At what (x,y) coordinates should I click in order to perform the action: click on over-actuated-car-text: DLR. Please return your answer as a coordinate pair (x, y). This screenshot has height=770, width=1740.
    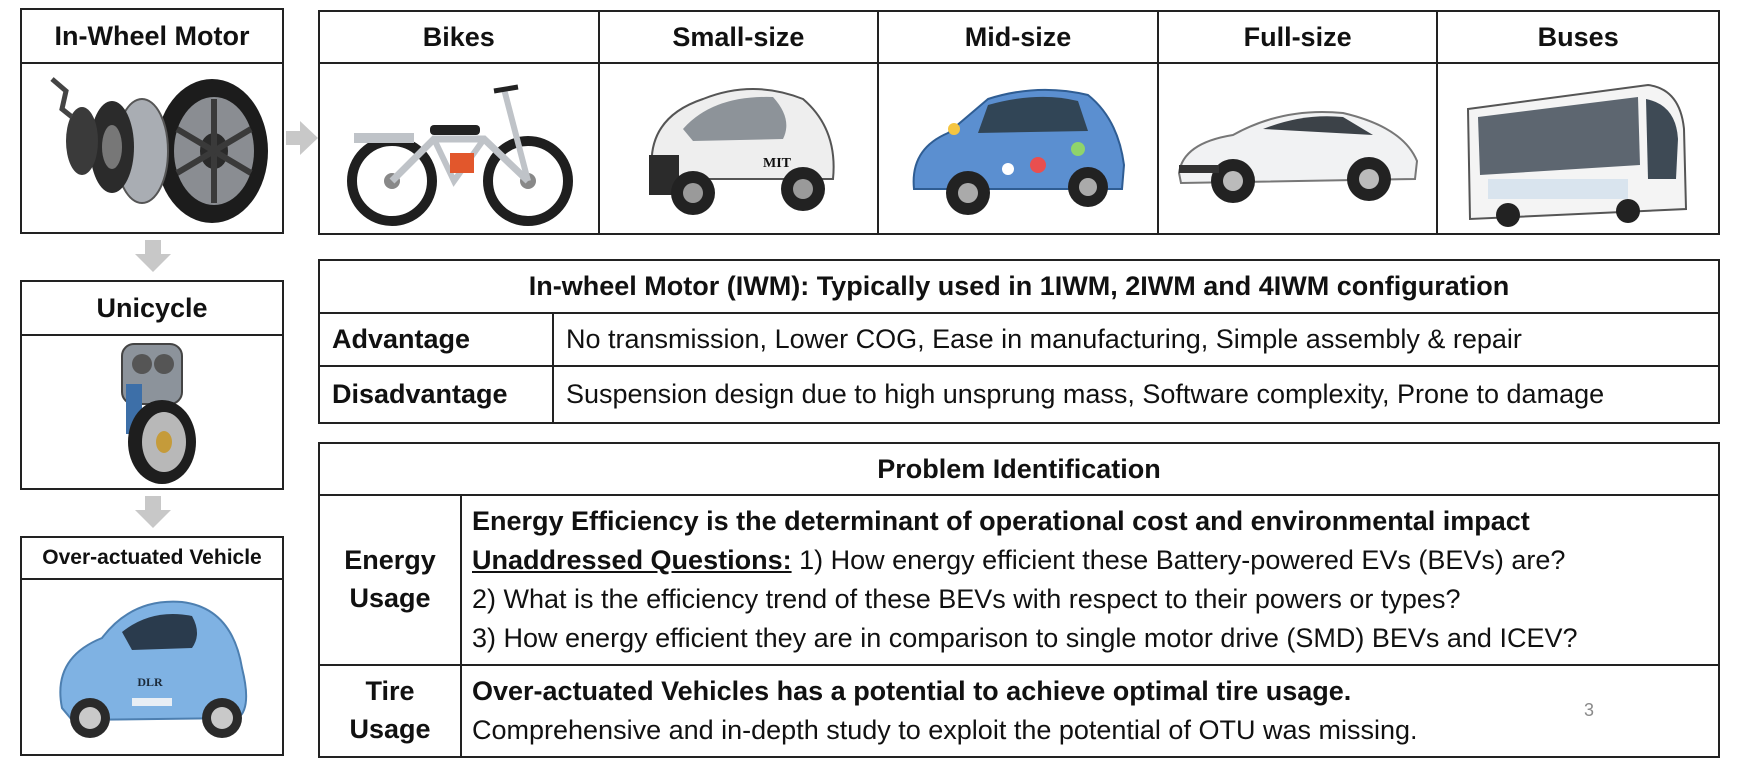
    Looking at the image, I should click on (150, 682).